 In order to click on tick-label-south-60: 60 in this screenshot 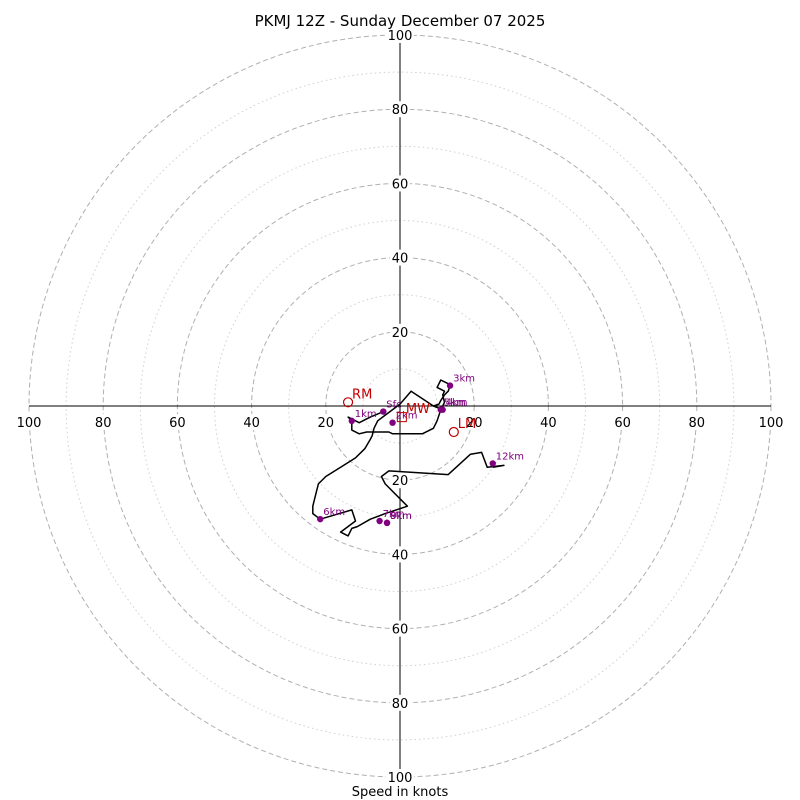, I will do `click(400, 630)`.